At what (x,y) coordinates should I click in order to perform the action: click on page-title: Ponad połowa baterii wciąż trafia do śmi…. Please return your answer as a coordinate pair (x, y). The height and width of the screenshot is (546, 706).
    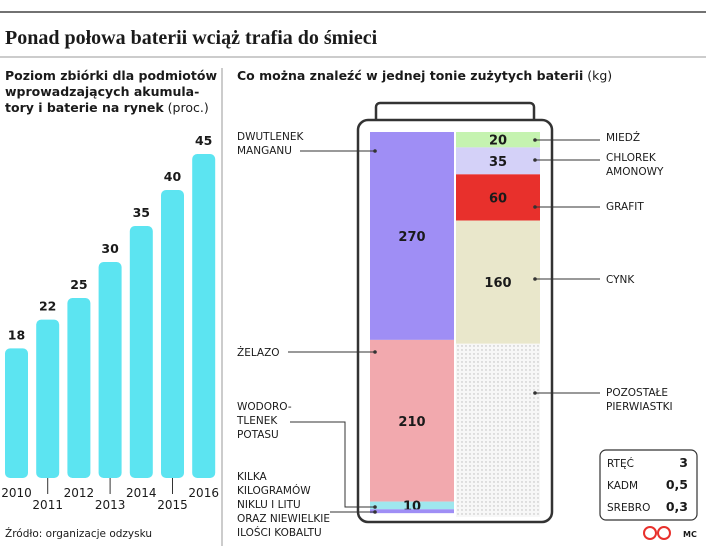
    Looking at the image, I should click on (191, 38).